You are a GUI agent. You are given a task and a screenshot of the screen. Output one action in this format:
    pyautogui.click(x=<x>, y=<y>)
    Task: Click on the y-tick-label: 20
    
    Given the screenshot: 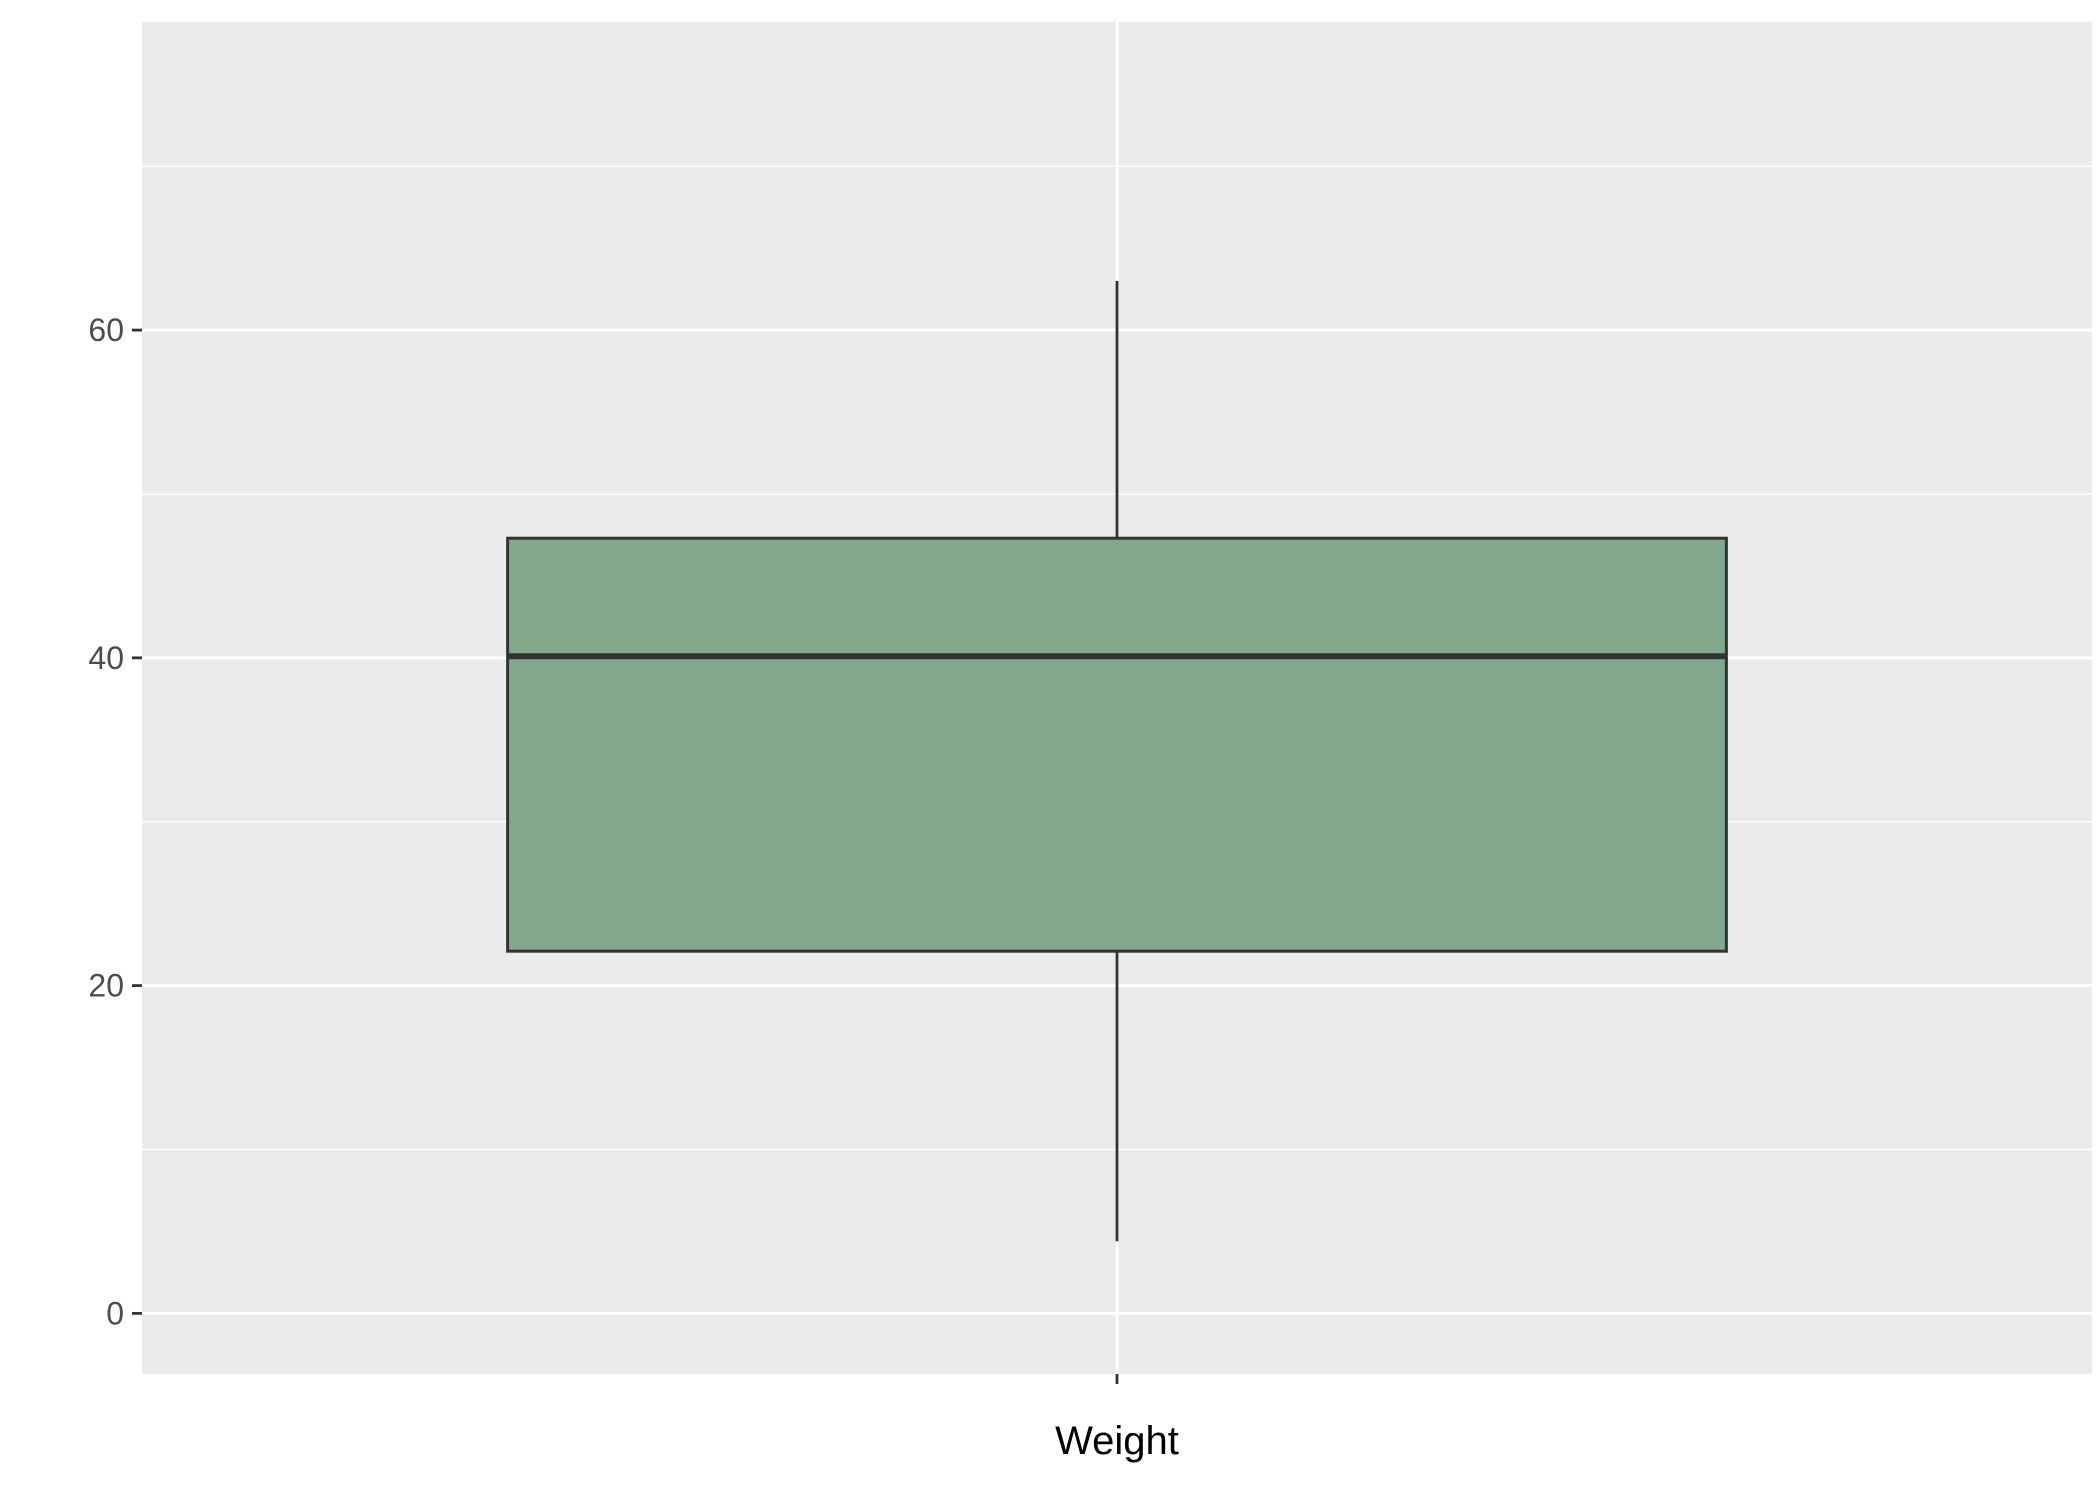 What is the action you would take?
    pyautogui.click(x=106, y=986)
    